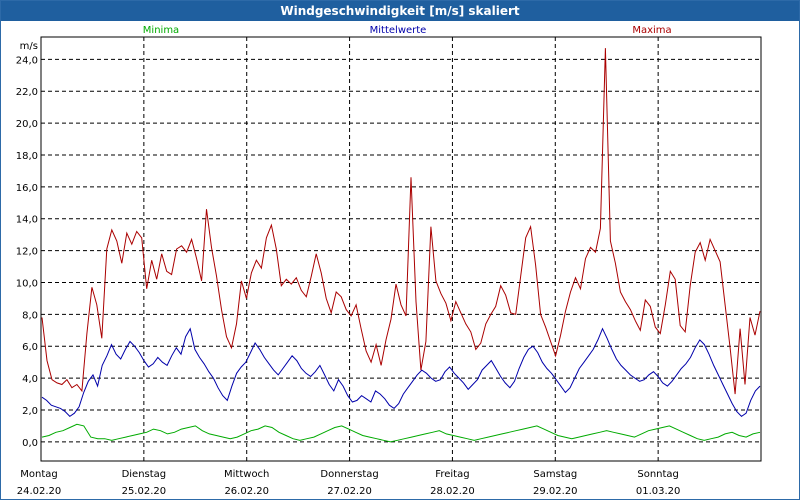 The height and width of the screenshot is (500, 800). Describe the element at coordinates (30, 411) in the screenshot. I see `y-tick-label: 2,0` at that location.